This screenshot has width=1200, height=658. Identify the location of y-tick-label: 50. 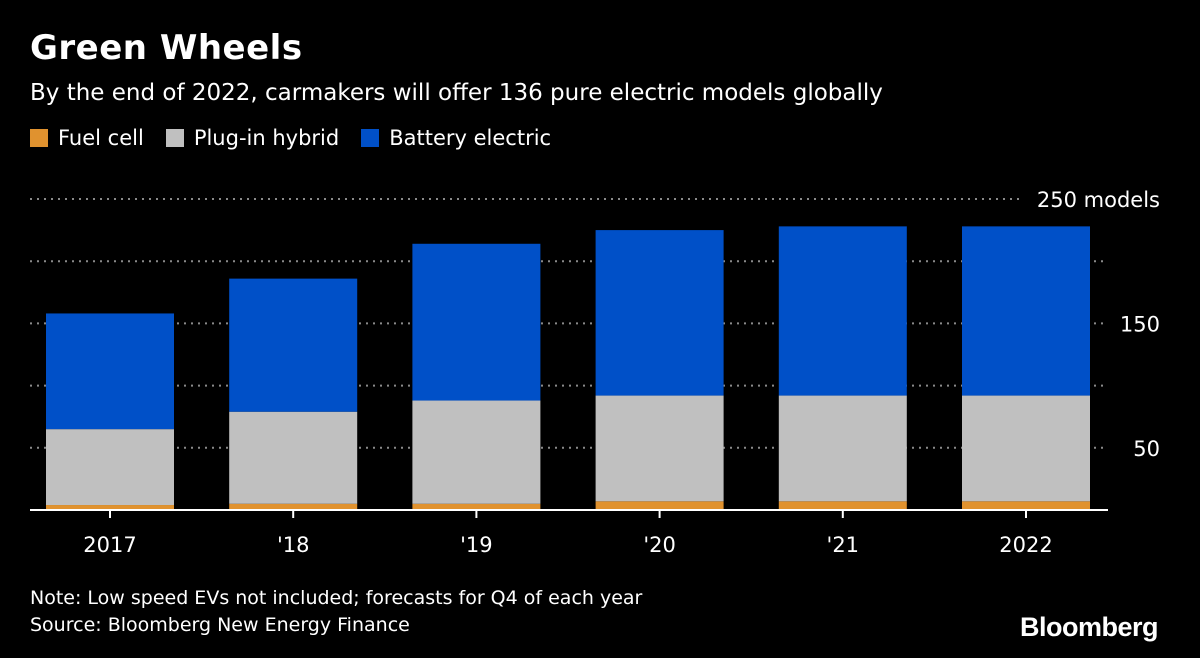
(1146, 449).